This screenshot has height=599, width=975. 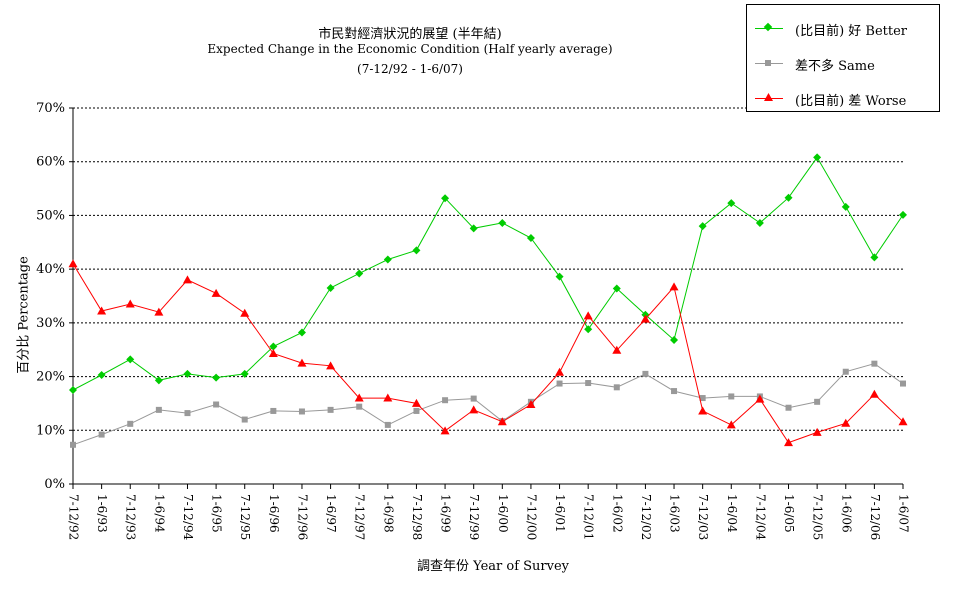 I want to click on x-tick-label: 7-12/00, so click(x=531, y=517).